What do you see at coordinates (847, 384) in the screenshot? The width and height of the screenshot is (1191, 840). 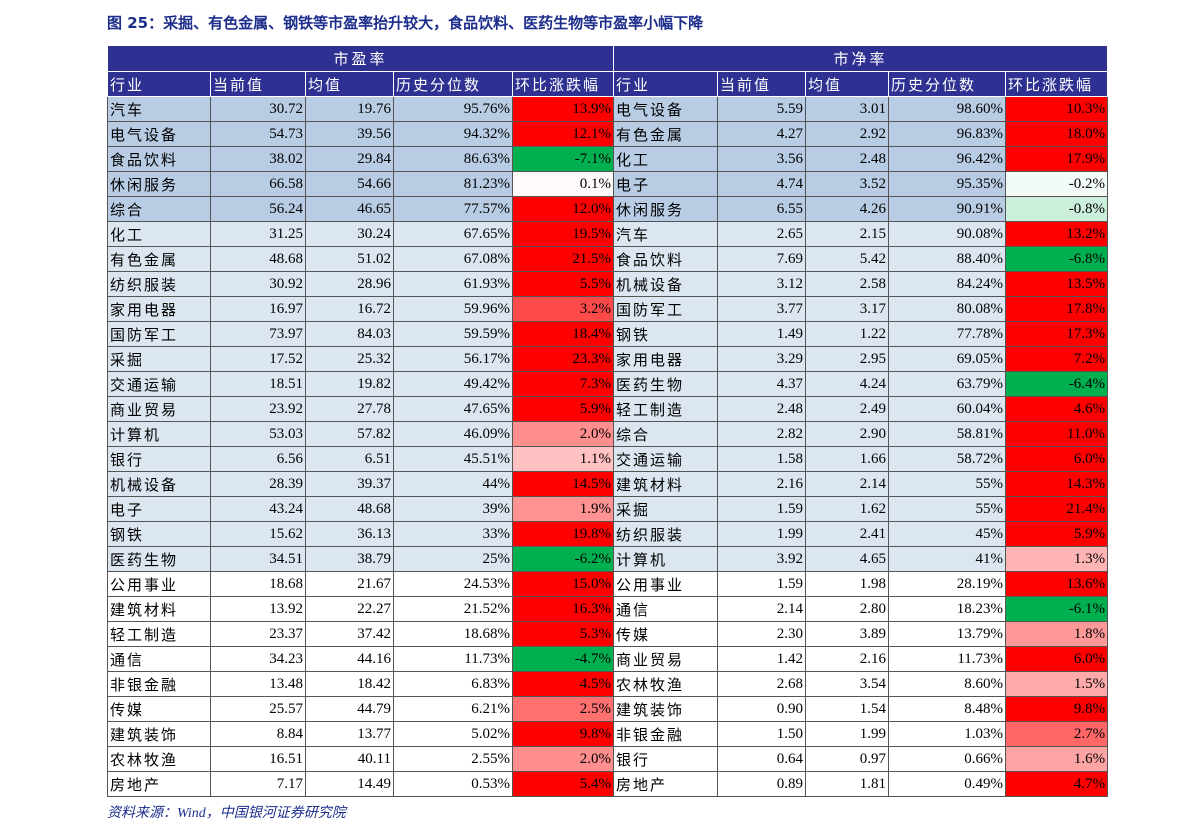 I see `value-cell: 4.24` at bounding box center [847, 384].